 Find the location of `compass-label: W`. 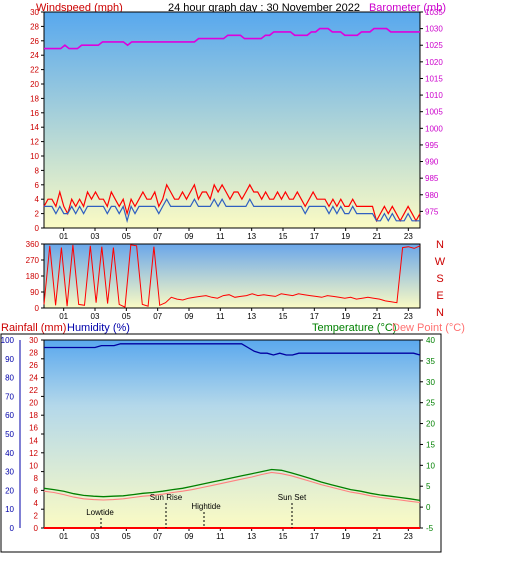

compass-label: W is located at coordinates (440, 262).